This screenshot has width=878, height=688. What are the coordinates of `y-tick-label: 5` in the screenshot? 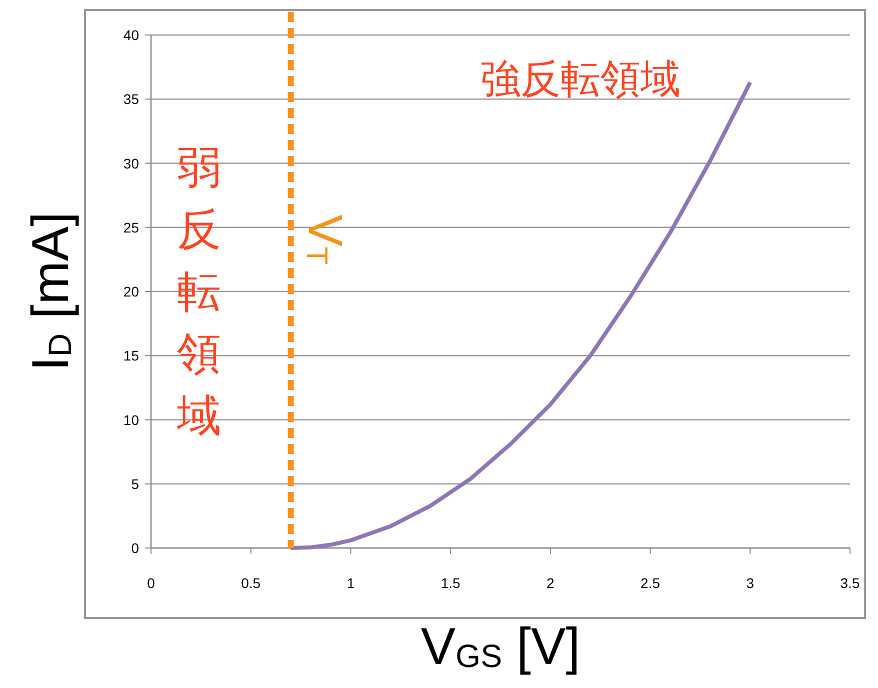 It's located at (135, 484).